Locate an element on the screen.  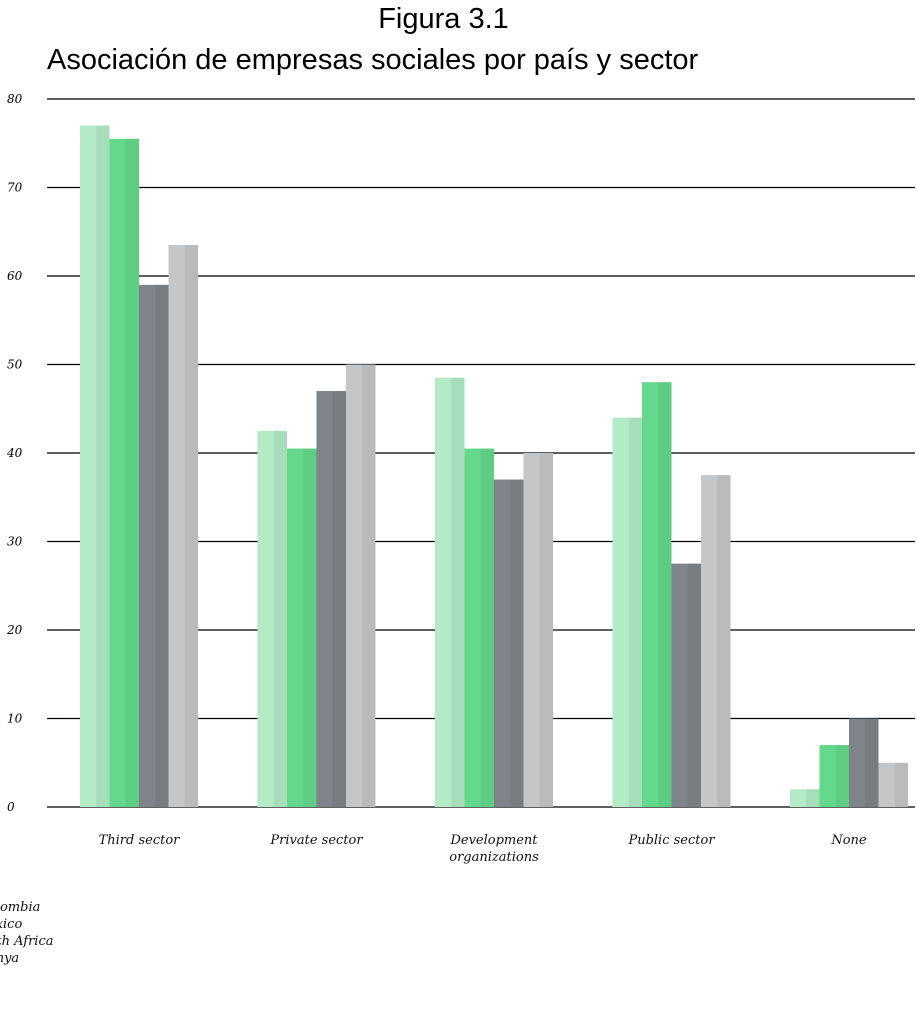
bar-shade-third-sector-kenya is located at coordinates (191, 526).